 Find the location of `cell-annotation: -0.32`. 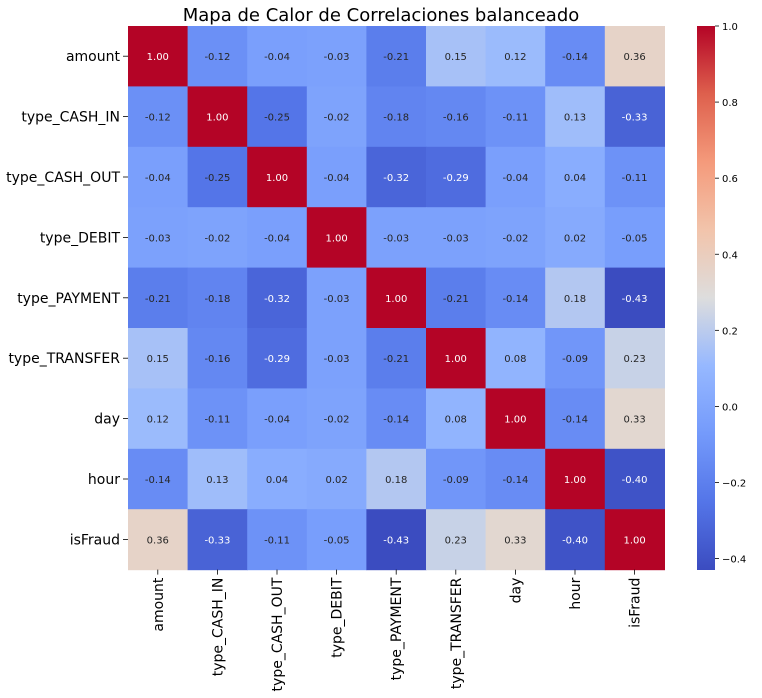

cell-annotation: -0.32 is located at coordinates (277, 299).